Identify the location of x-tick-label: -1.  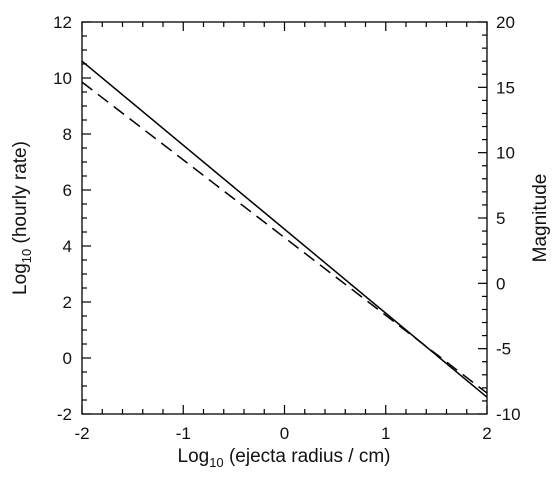
(183, 433).